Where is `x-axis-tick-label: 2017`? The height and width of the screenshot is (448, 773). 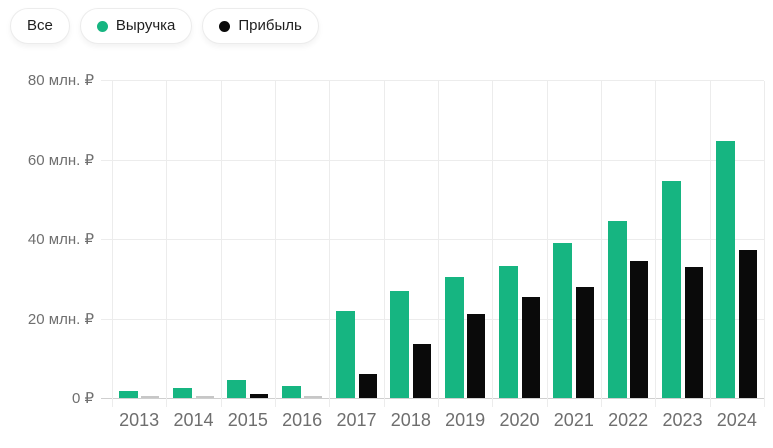 x-axis-tick-label: 2017 is located at coordinates (356, 420).